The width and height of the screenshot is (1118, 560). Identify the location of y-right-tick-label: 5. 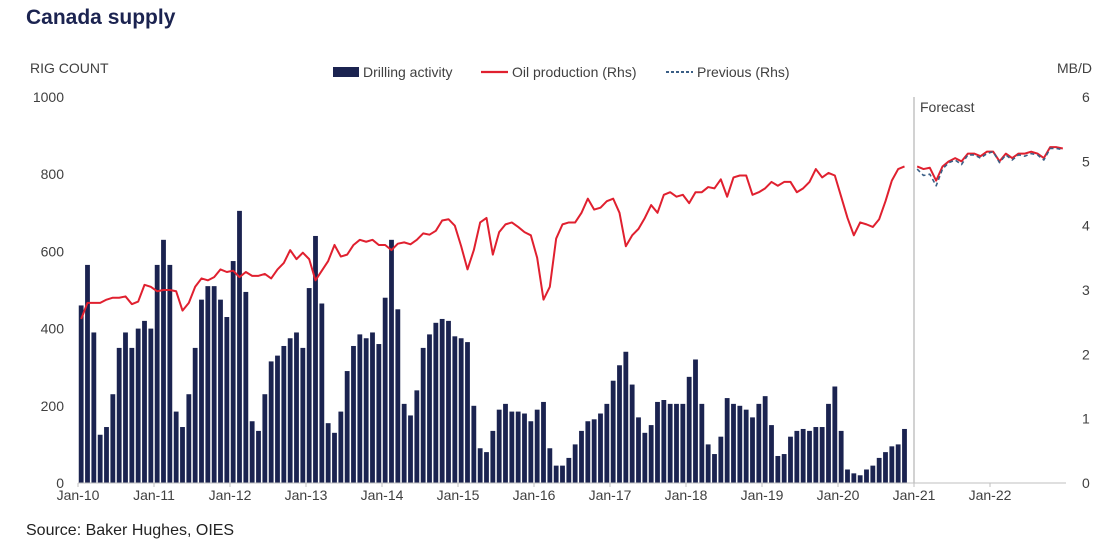
(1086, 161).